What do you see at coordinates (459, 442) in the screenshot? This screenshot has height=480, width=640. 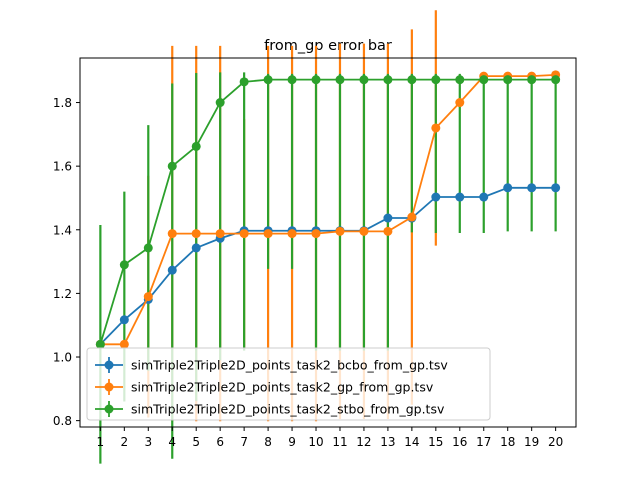 I see `x-tick-label: 16` at bounding box center [459, 442].